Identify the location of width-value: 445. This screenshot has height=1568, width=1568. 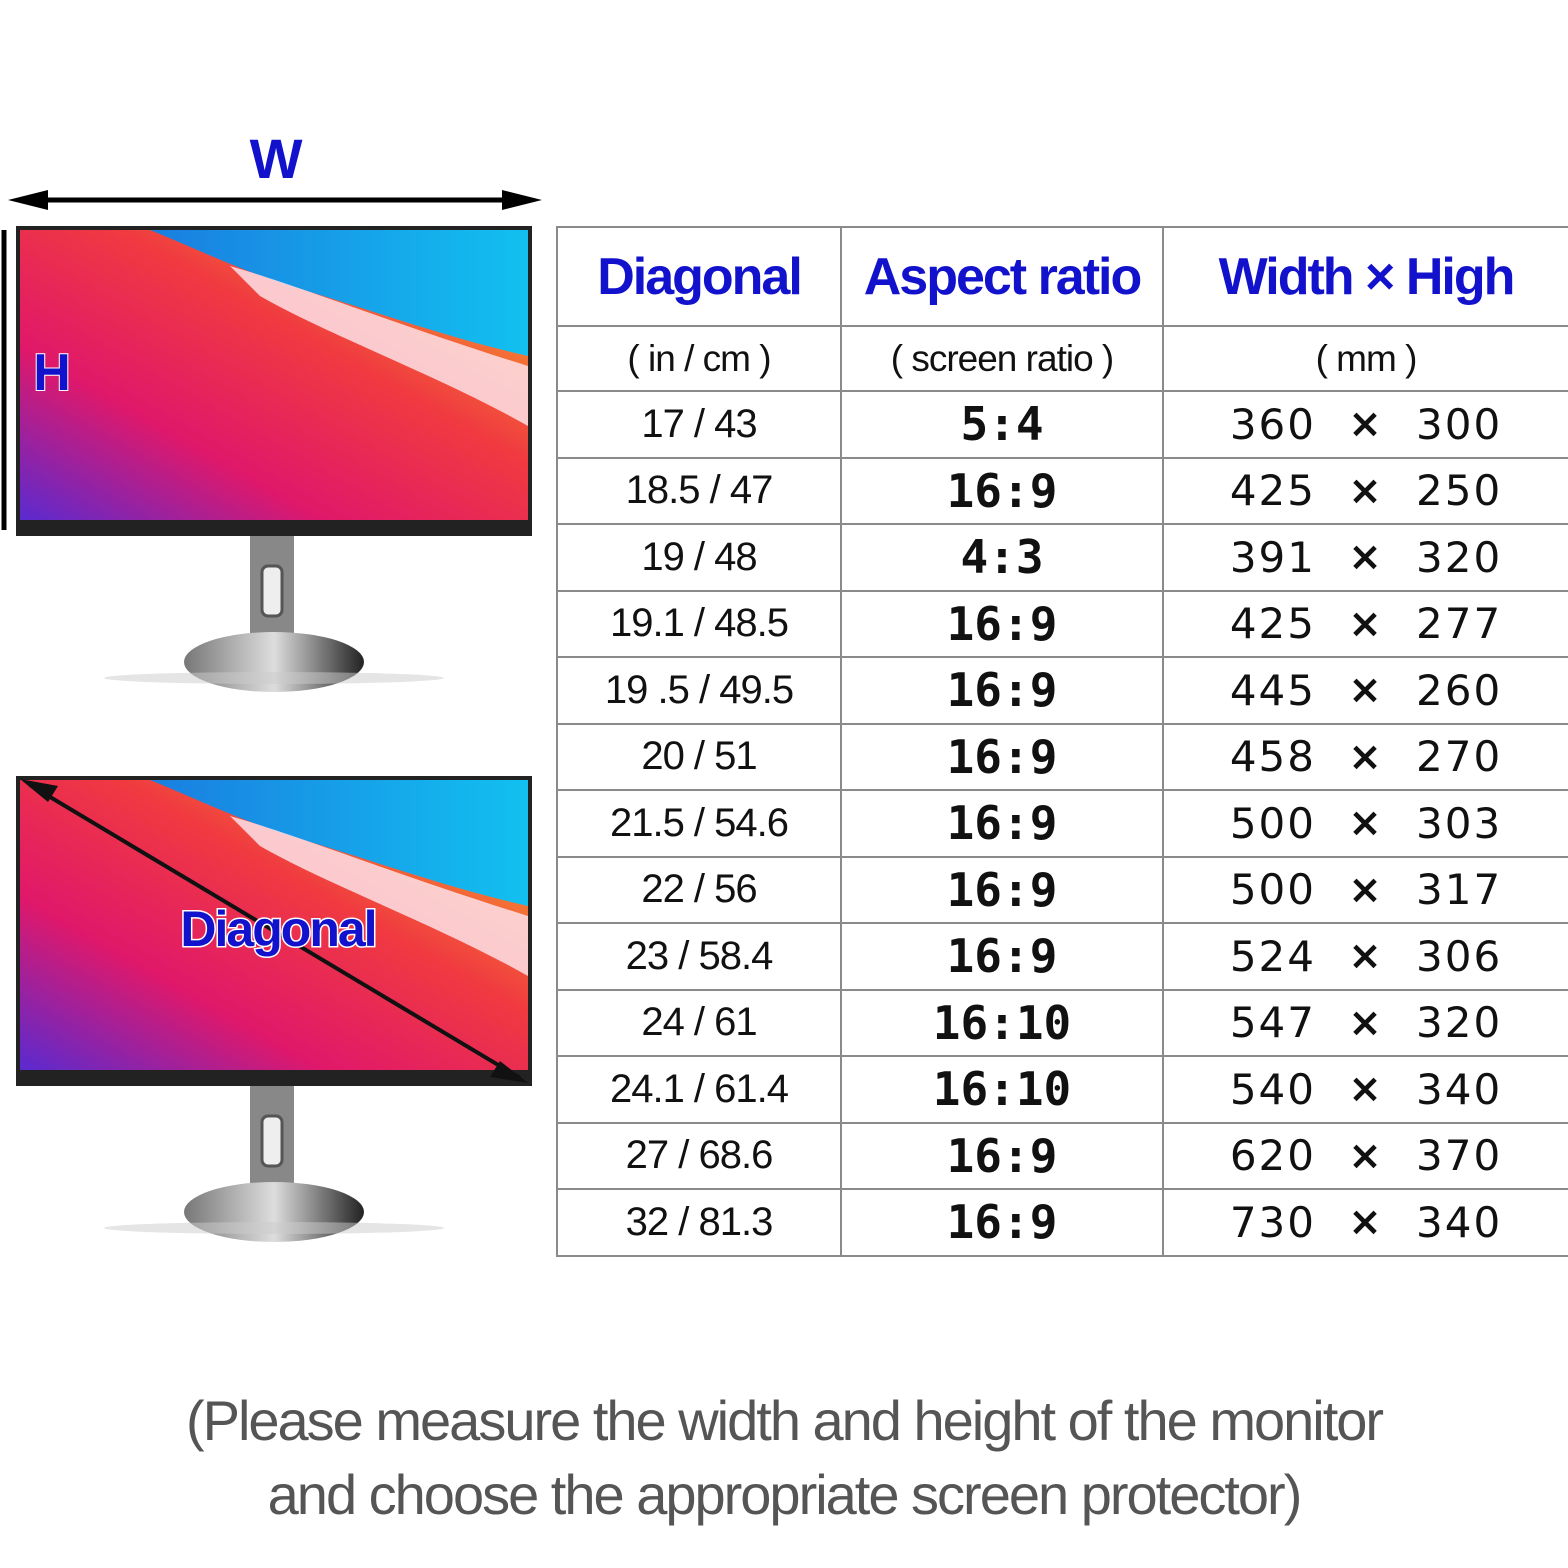
(1272, 690).